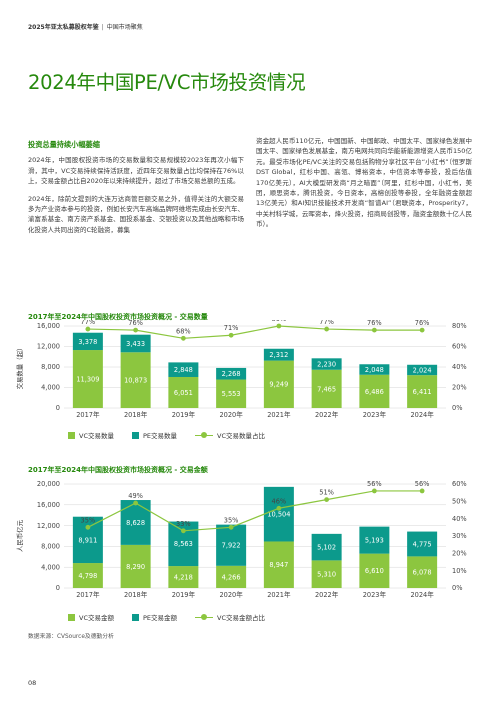  Describe the element at coordinates (457, 588) in the screenshot. I see `y2-tick-label: 0%` at that location.